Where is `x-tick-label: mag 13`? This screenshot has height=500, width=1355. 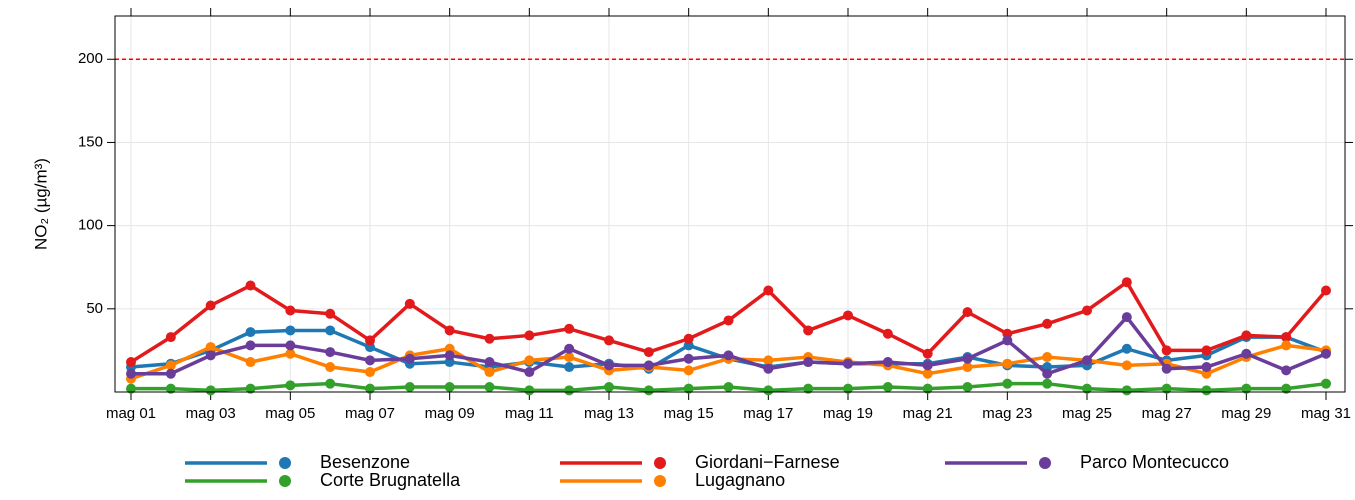 x-tick-label: mag 13 is located at coordinates (609, 413).